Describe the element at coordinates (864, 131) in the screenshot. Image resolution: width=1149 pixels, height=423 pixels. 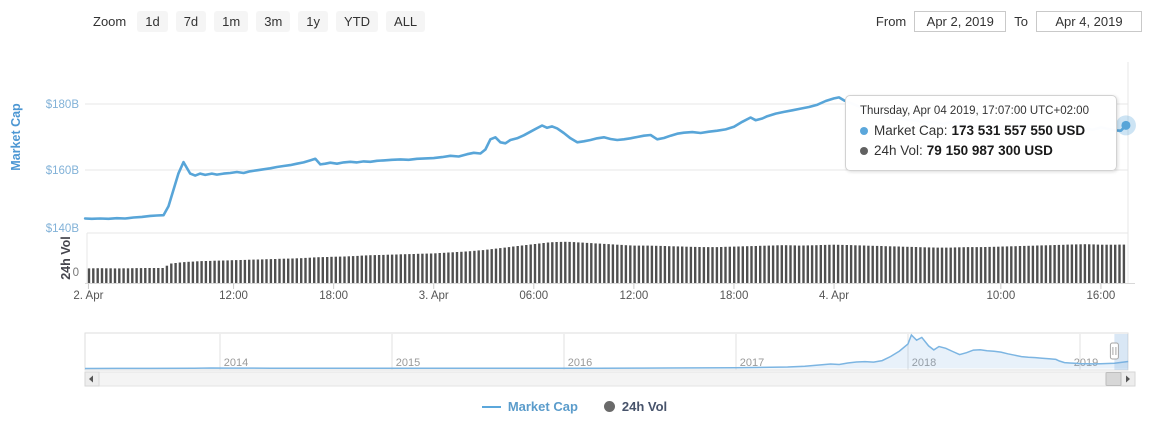
I see `market-cap-bullet-icon` at that location.